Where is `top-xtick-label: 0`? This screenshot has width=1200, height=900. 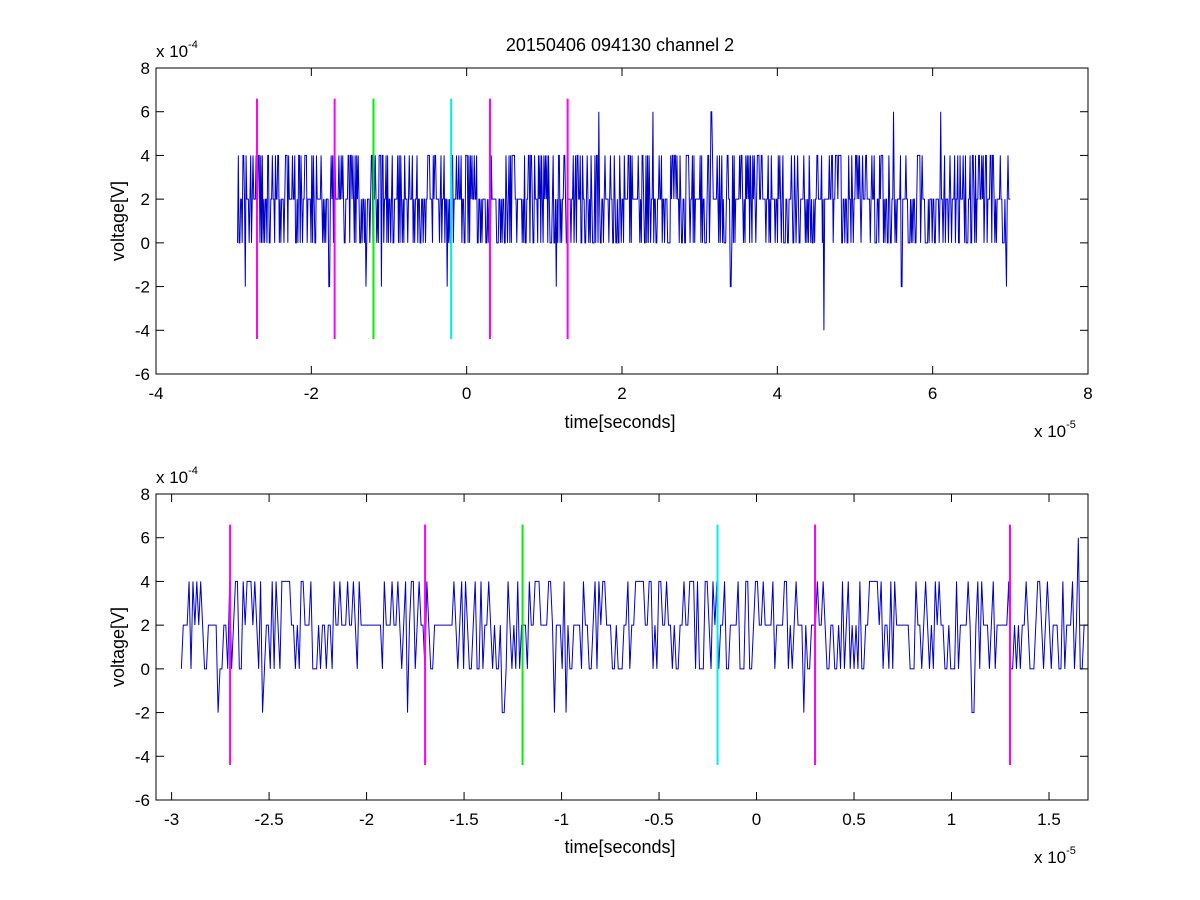 top-xtick-label: 0 is located at coordinates (466, 393).